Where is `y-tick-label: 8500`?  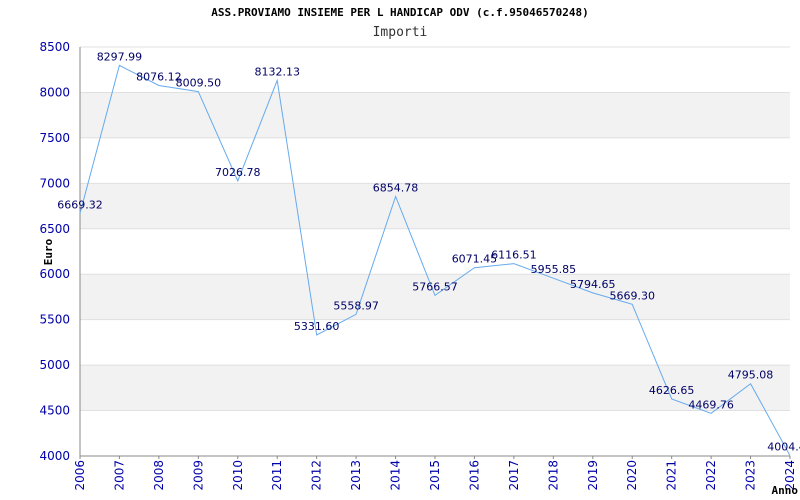
y-tick-label: 8500 is located at coordinates (54, 47).